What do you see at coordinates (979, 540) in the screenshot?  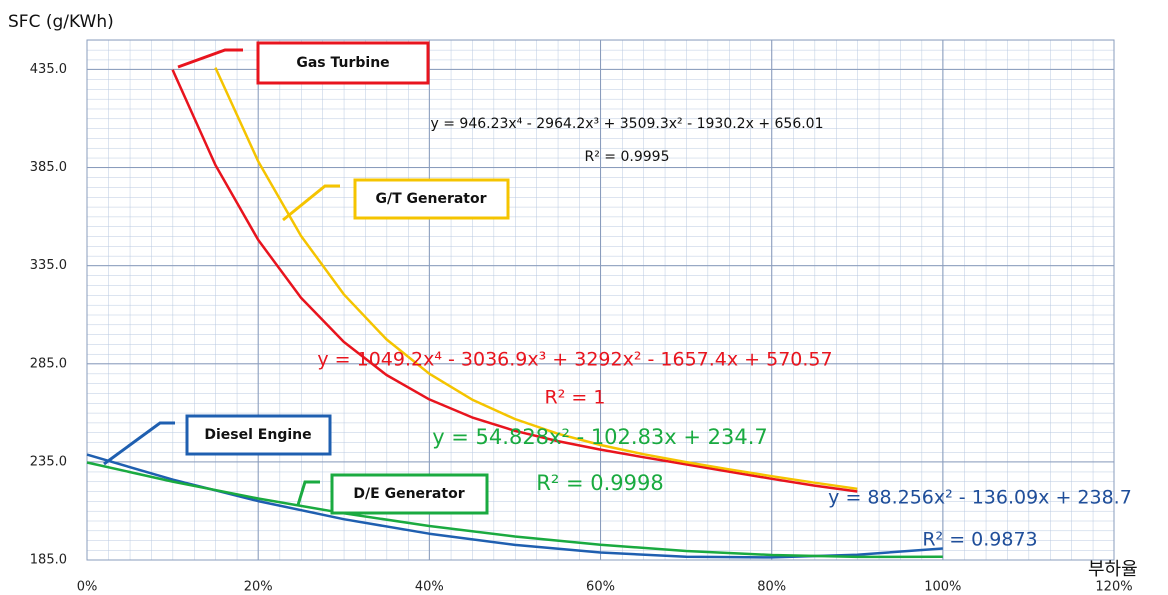 I see `r-squared: R² = 0.9873` at bounding box center [979, 540].